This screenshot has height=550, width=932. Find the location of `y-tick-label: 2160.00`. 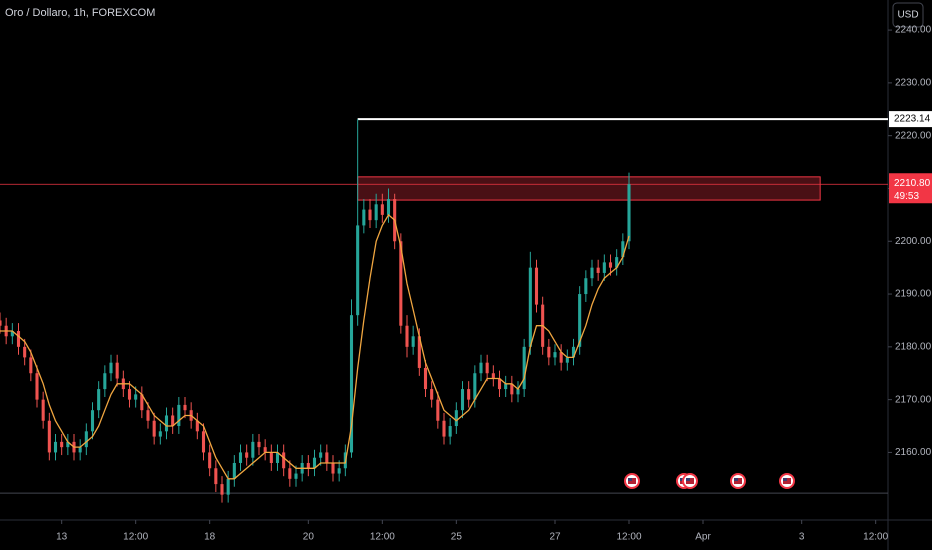

y-tick-label: 2160.00 is located at coordinates (913, 452).